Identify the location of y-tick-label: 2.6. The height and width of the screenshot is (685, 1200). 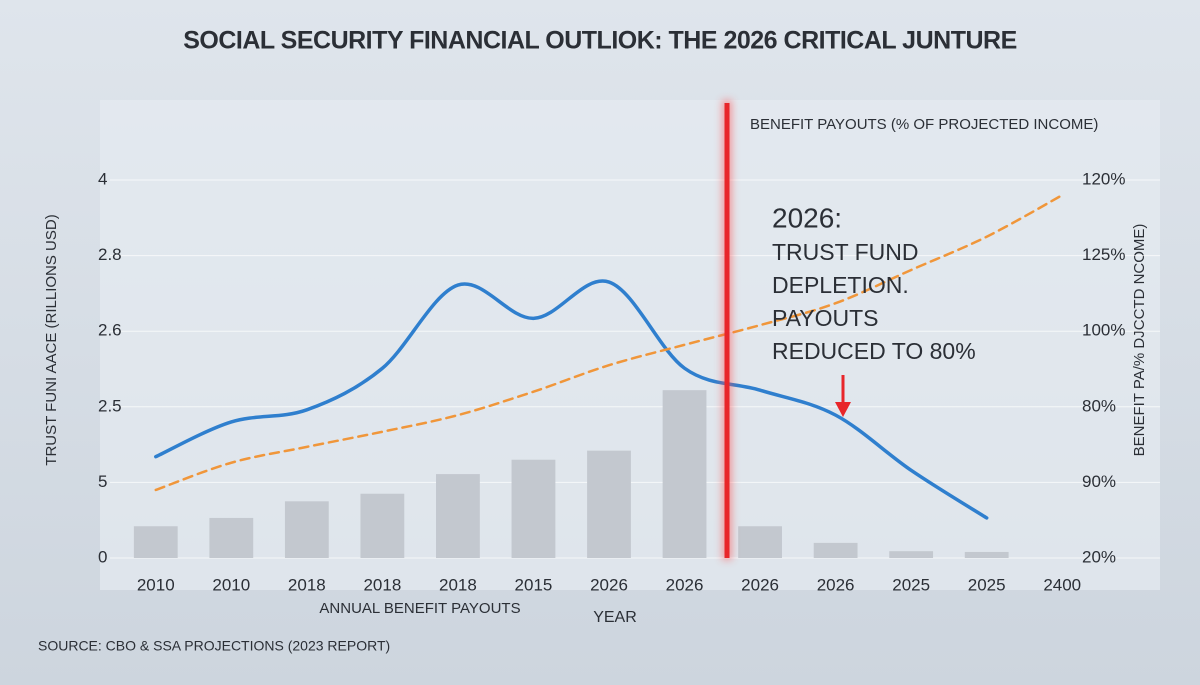
(110, 330).